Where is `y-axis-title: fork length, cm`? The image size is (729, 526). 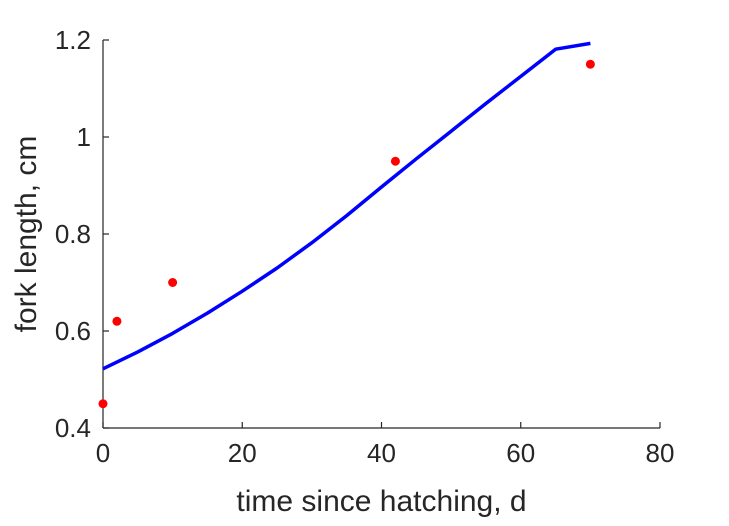 y-axis-title: fork length, cm is located at coordinates (26, 234).